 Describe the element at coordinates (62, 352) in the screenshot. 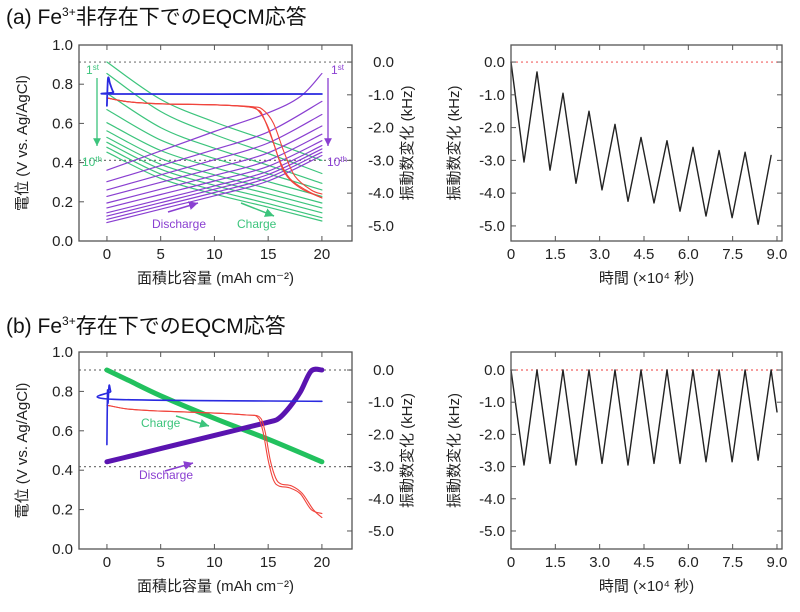

I see `y-tick-label: 1.0` at that location.